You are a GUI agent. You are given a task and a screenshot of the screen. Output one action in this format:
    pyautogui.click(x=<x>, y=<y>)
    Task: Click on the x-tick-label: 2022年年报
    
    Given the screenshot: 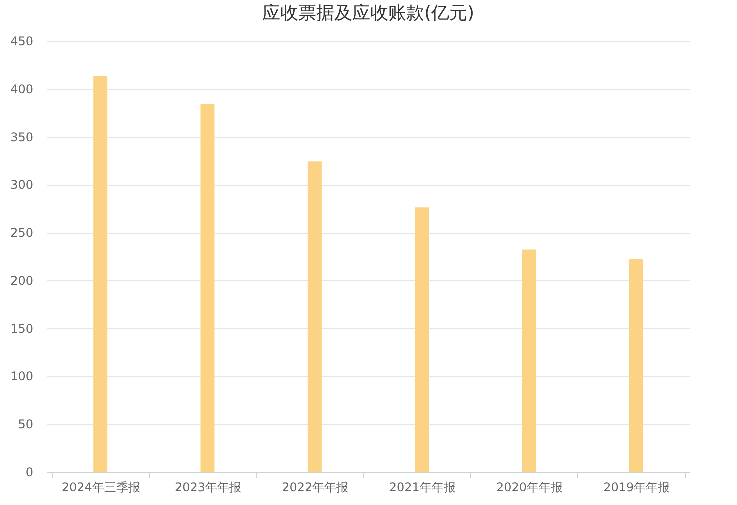 What is the action you would take?
    pyautogui.click(x=315, y=487)
    